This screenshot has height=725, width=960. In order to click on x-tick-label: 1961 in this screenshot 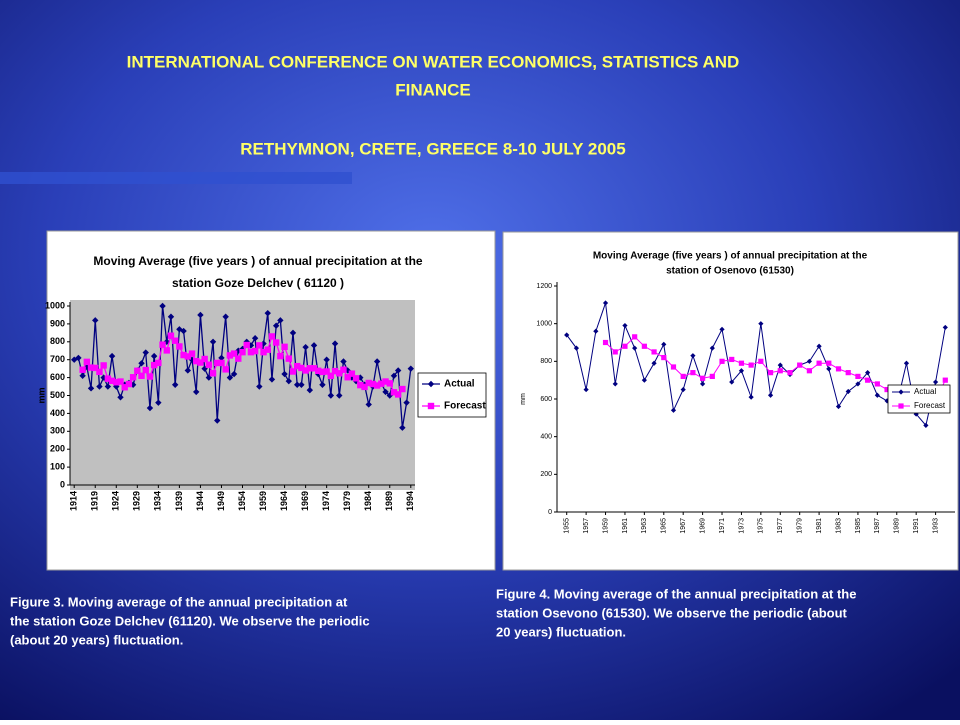, I will do `click(625, 526)`.